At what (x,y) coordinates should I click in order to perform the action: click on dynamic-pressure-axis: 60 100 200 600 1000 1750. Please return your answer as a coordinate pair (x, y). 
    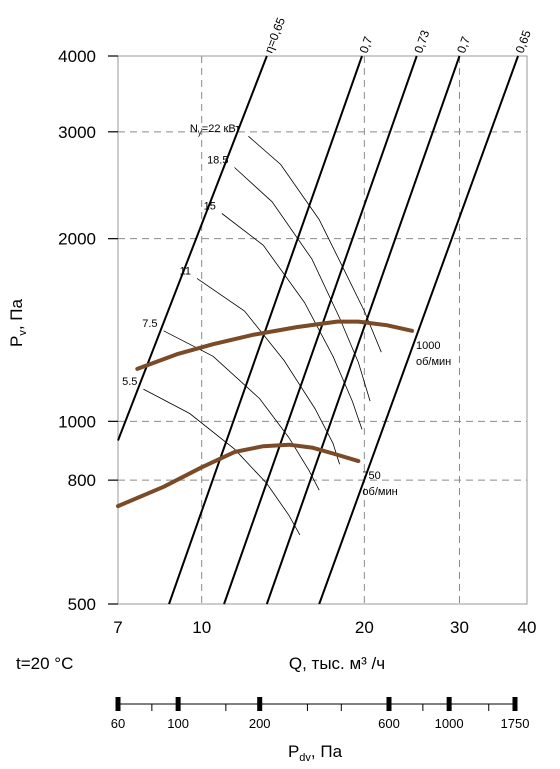
    Looking at the image, I should click on (320, 714).